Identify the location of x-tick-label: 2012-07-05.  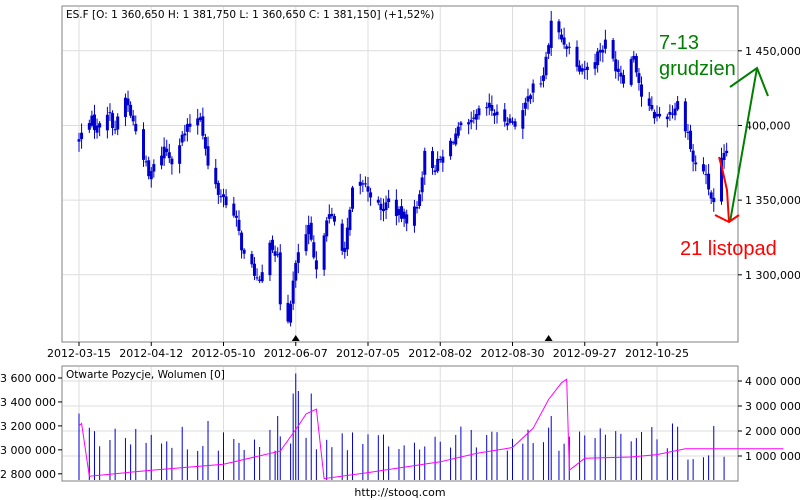
(368, 353).